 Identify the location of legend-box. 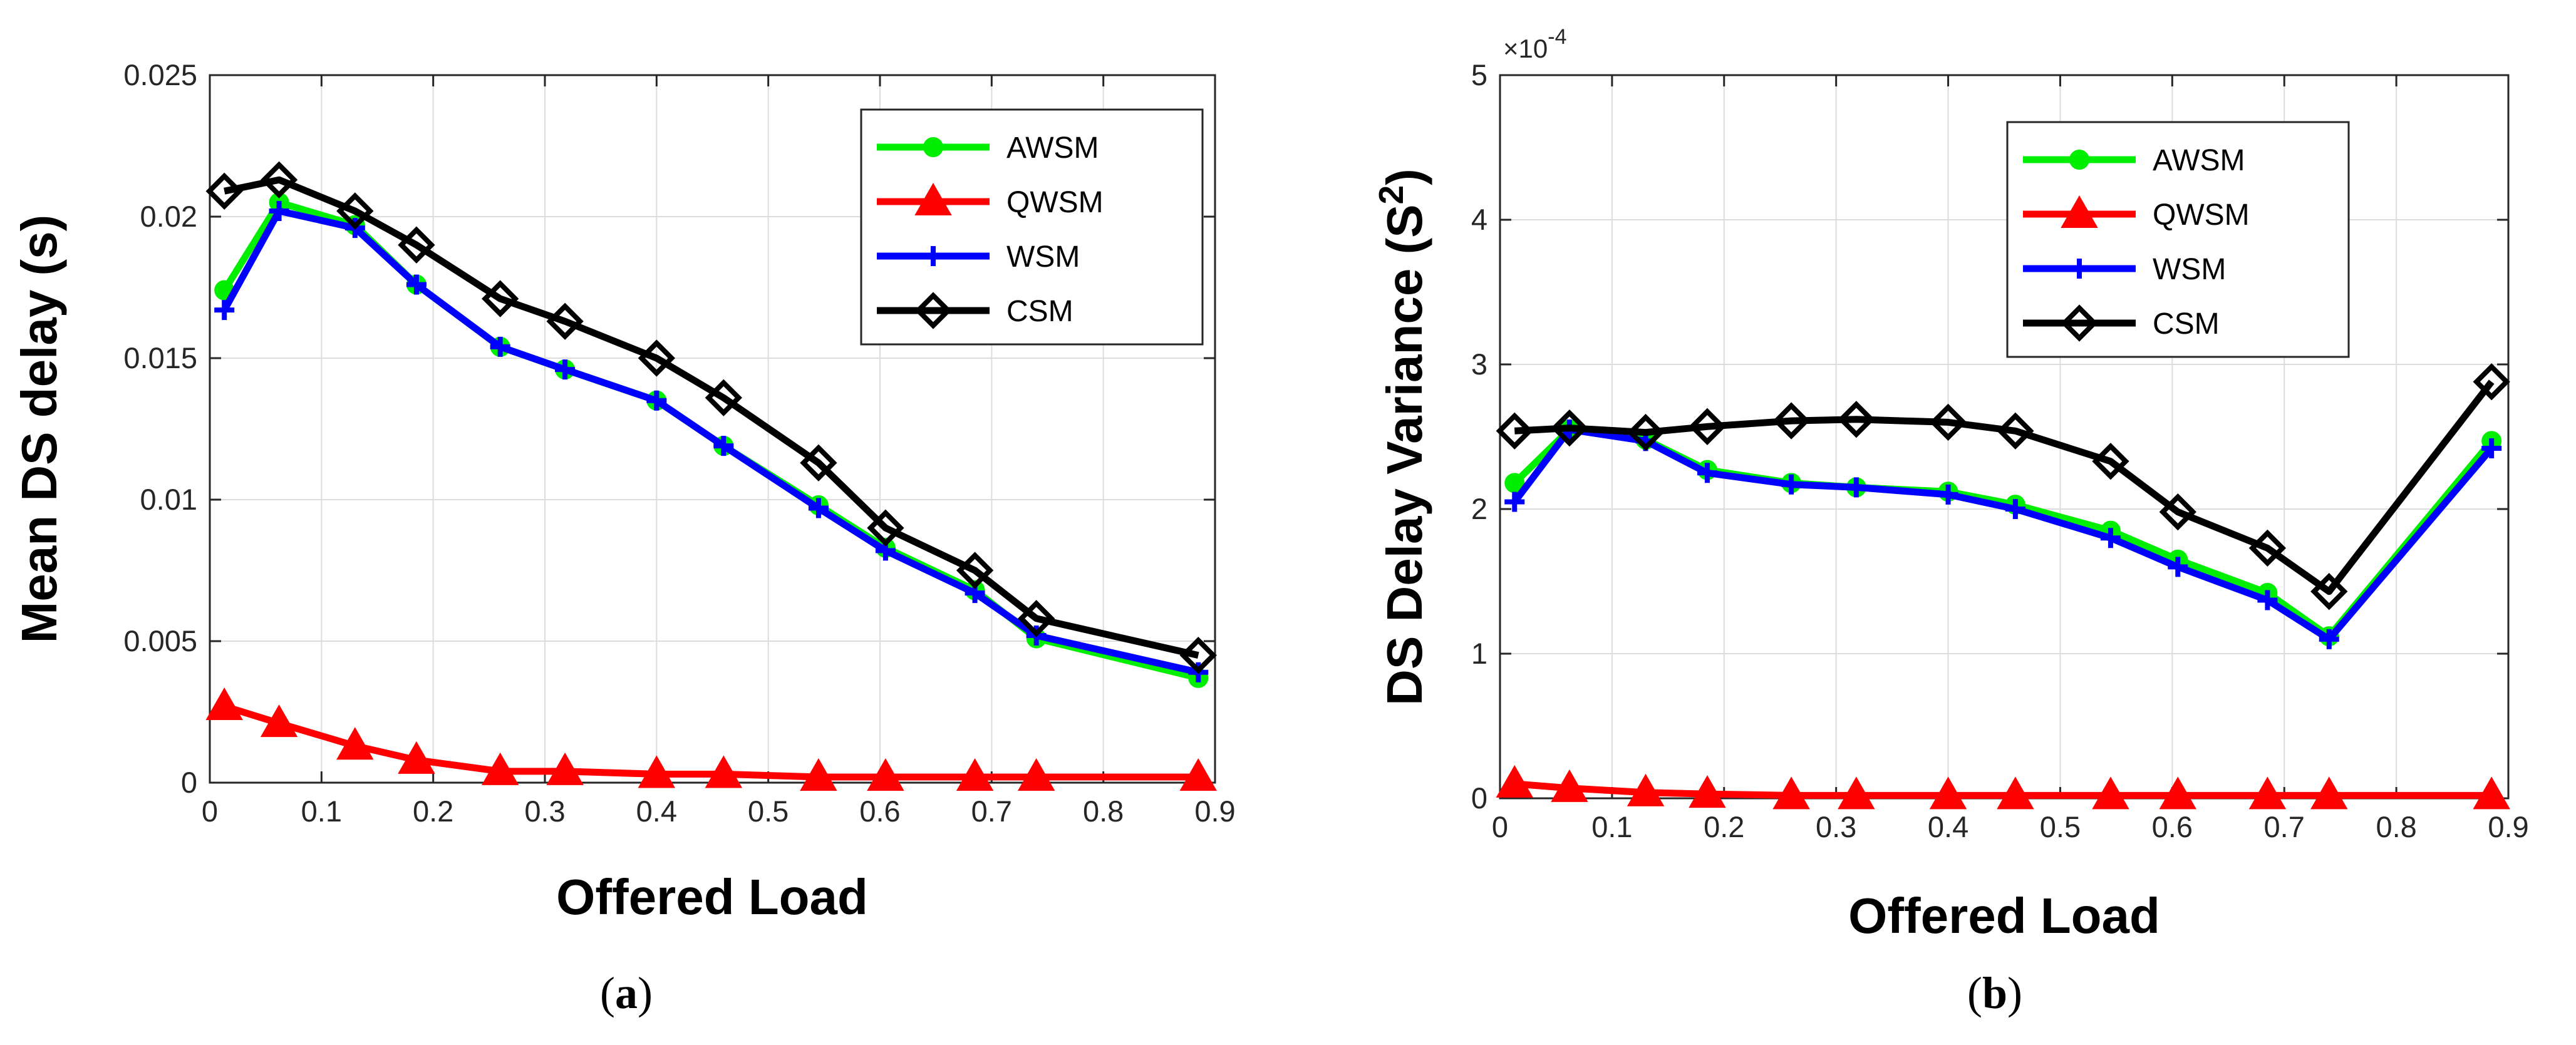
(2178, 239).